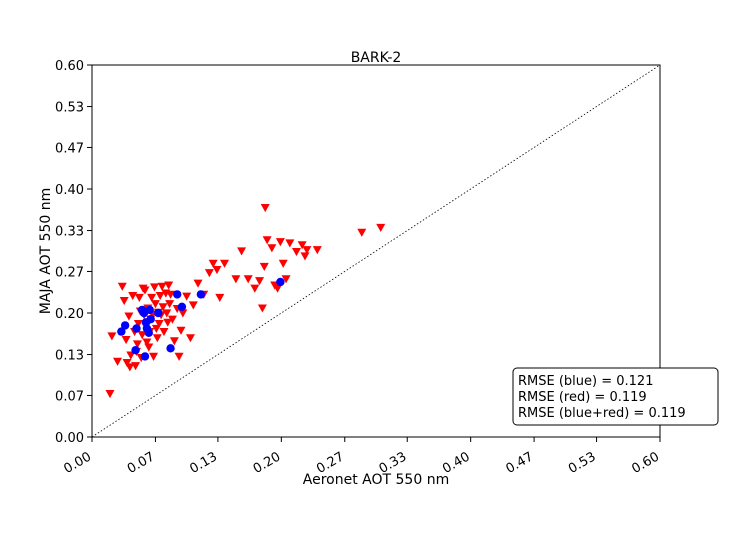 The image size is (732, 546). I want to click on stats-box-frame, so click(615, 396).